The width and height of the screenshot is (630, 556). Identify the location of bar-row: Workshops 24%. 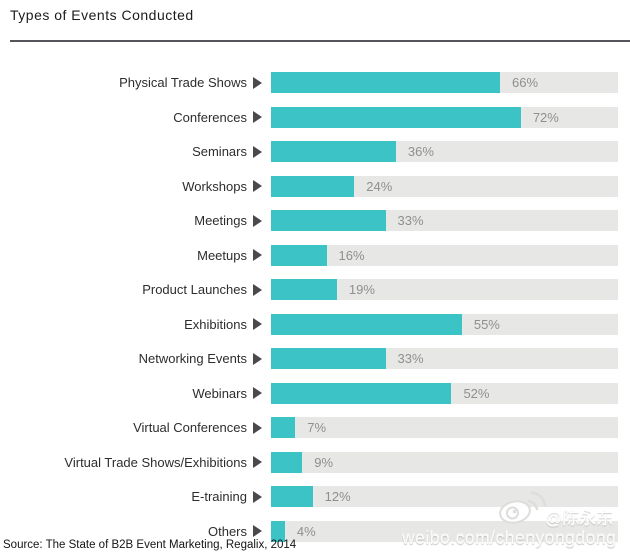
(309, 186).